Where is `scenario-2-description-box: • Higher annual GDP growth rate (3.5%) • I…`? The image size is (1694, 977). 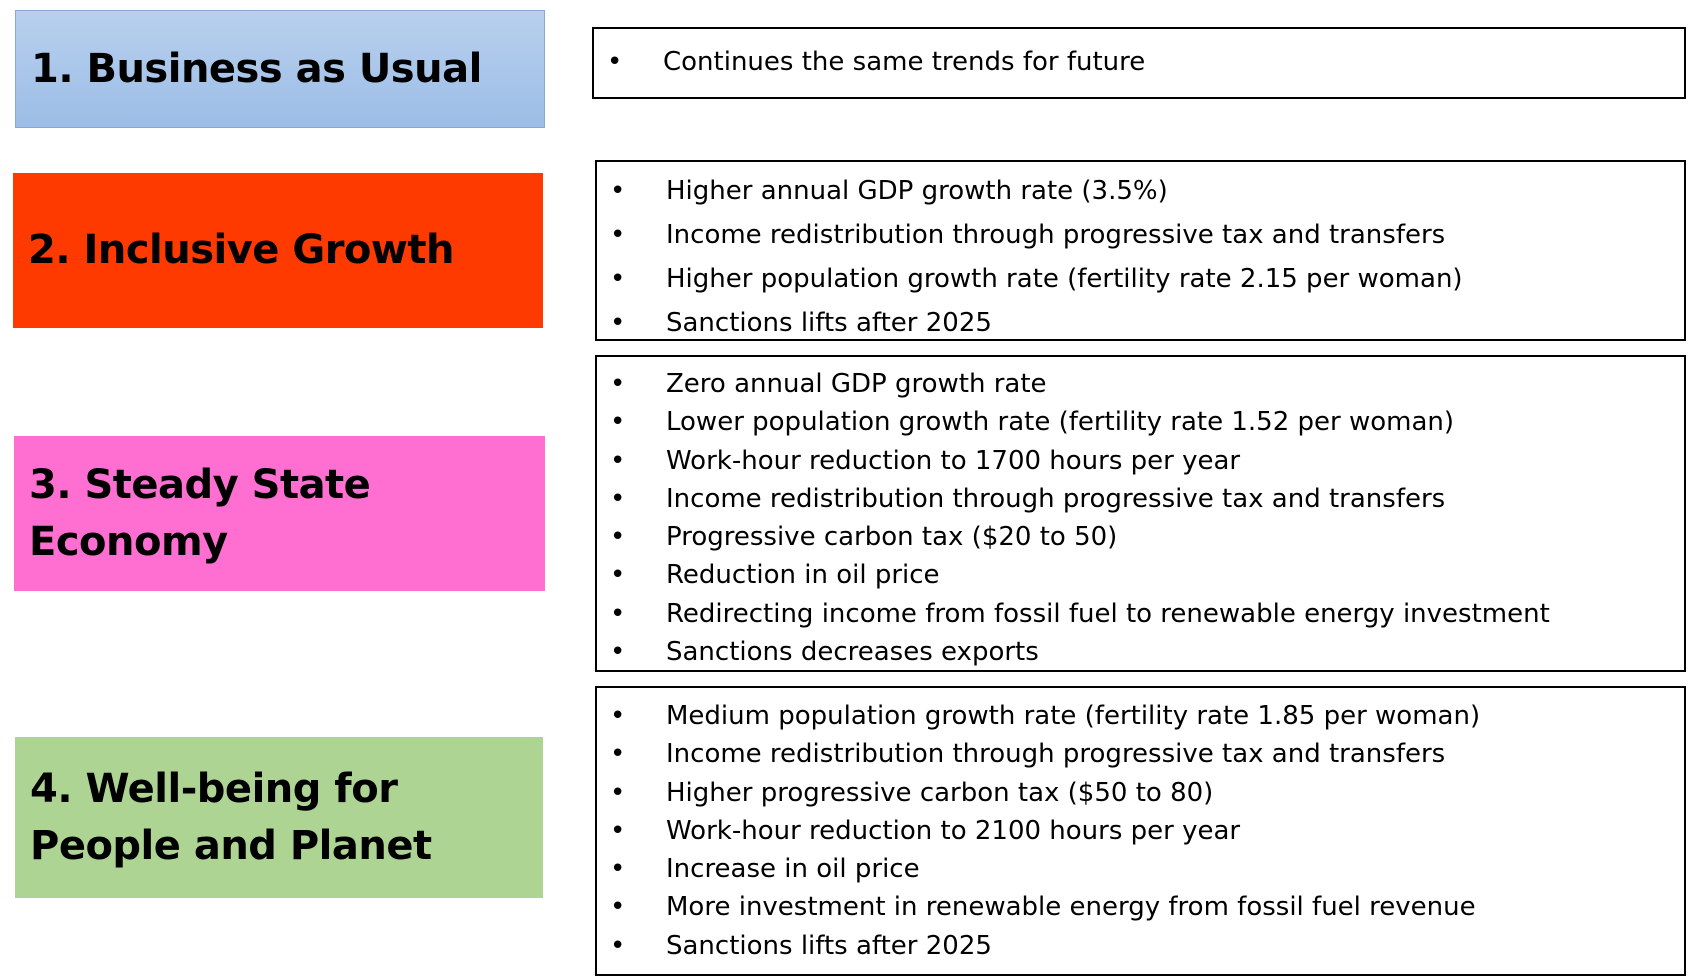
scenario-2-description-box: • Higher annual GDP growth rate (3.5%) • I… is located at coordinates (1140, 250).